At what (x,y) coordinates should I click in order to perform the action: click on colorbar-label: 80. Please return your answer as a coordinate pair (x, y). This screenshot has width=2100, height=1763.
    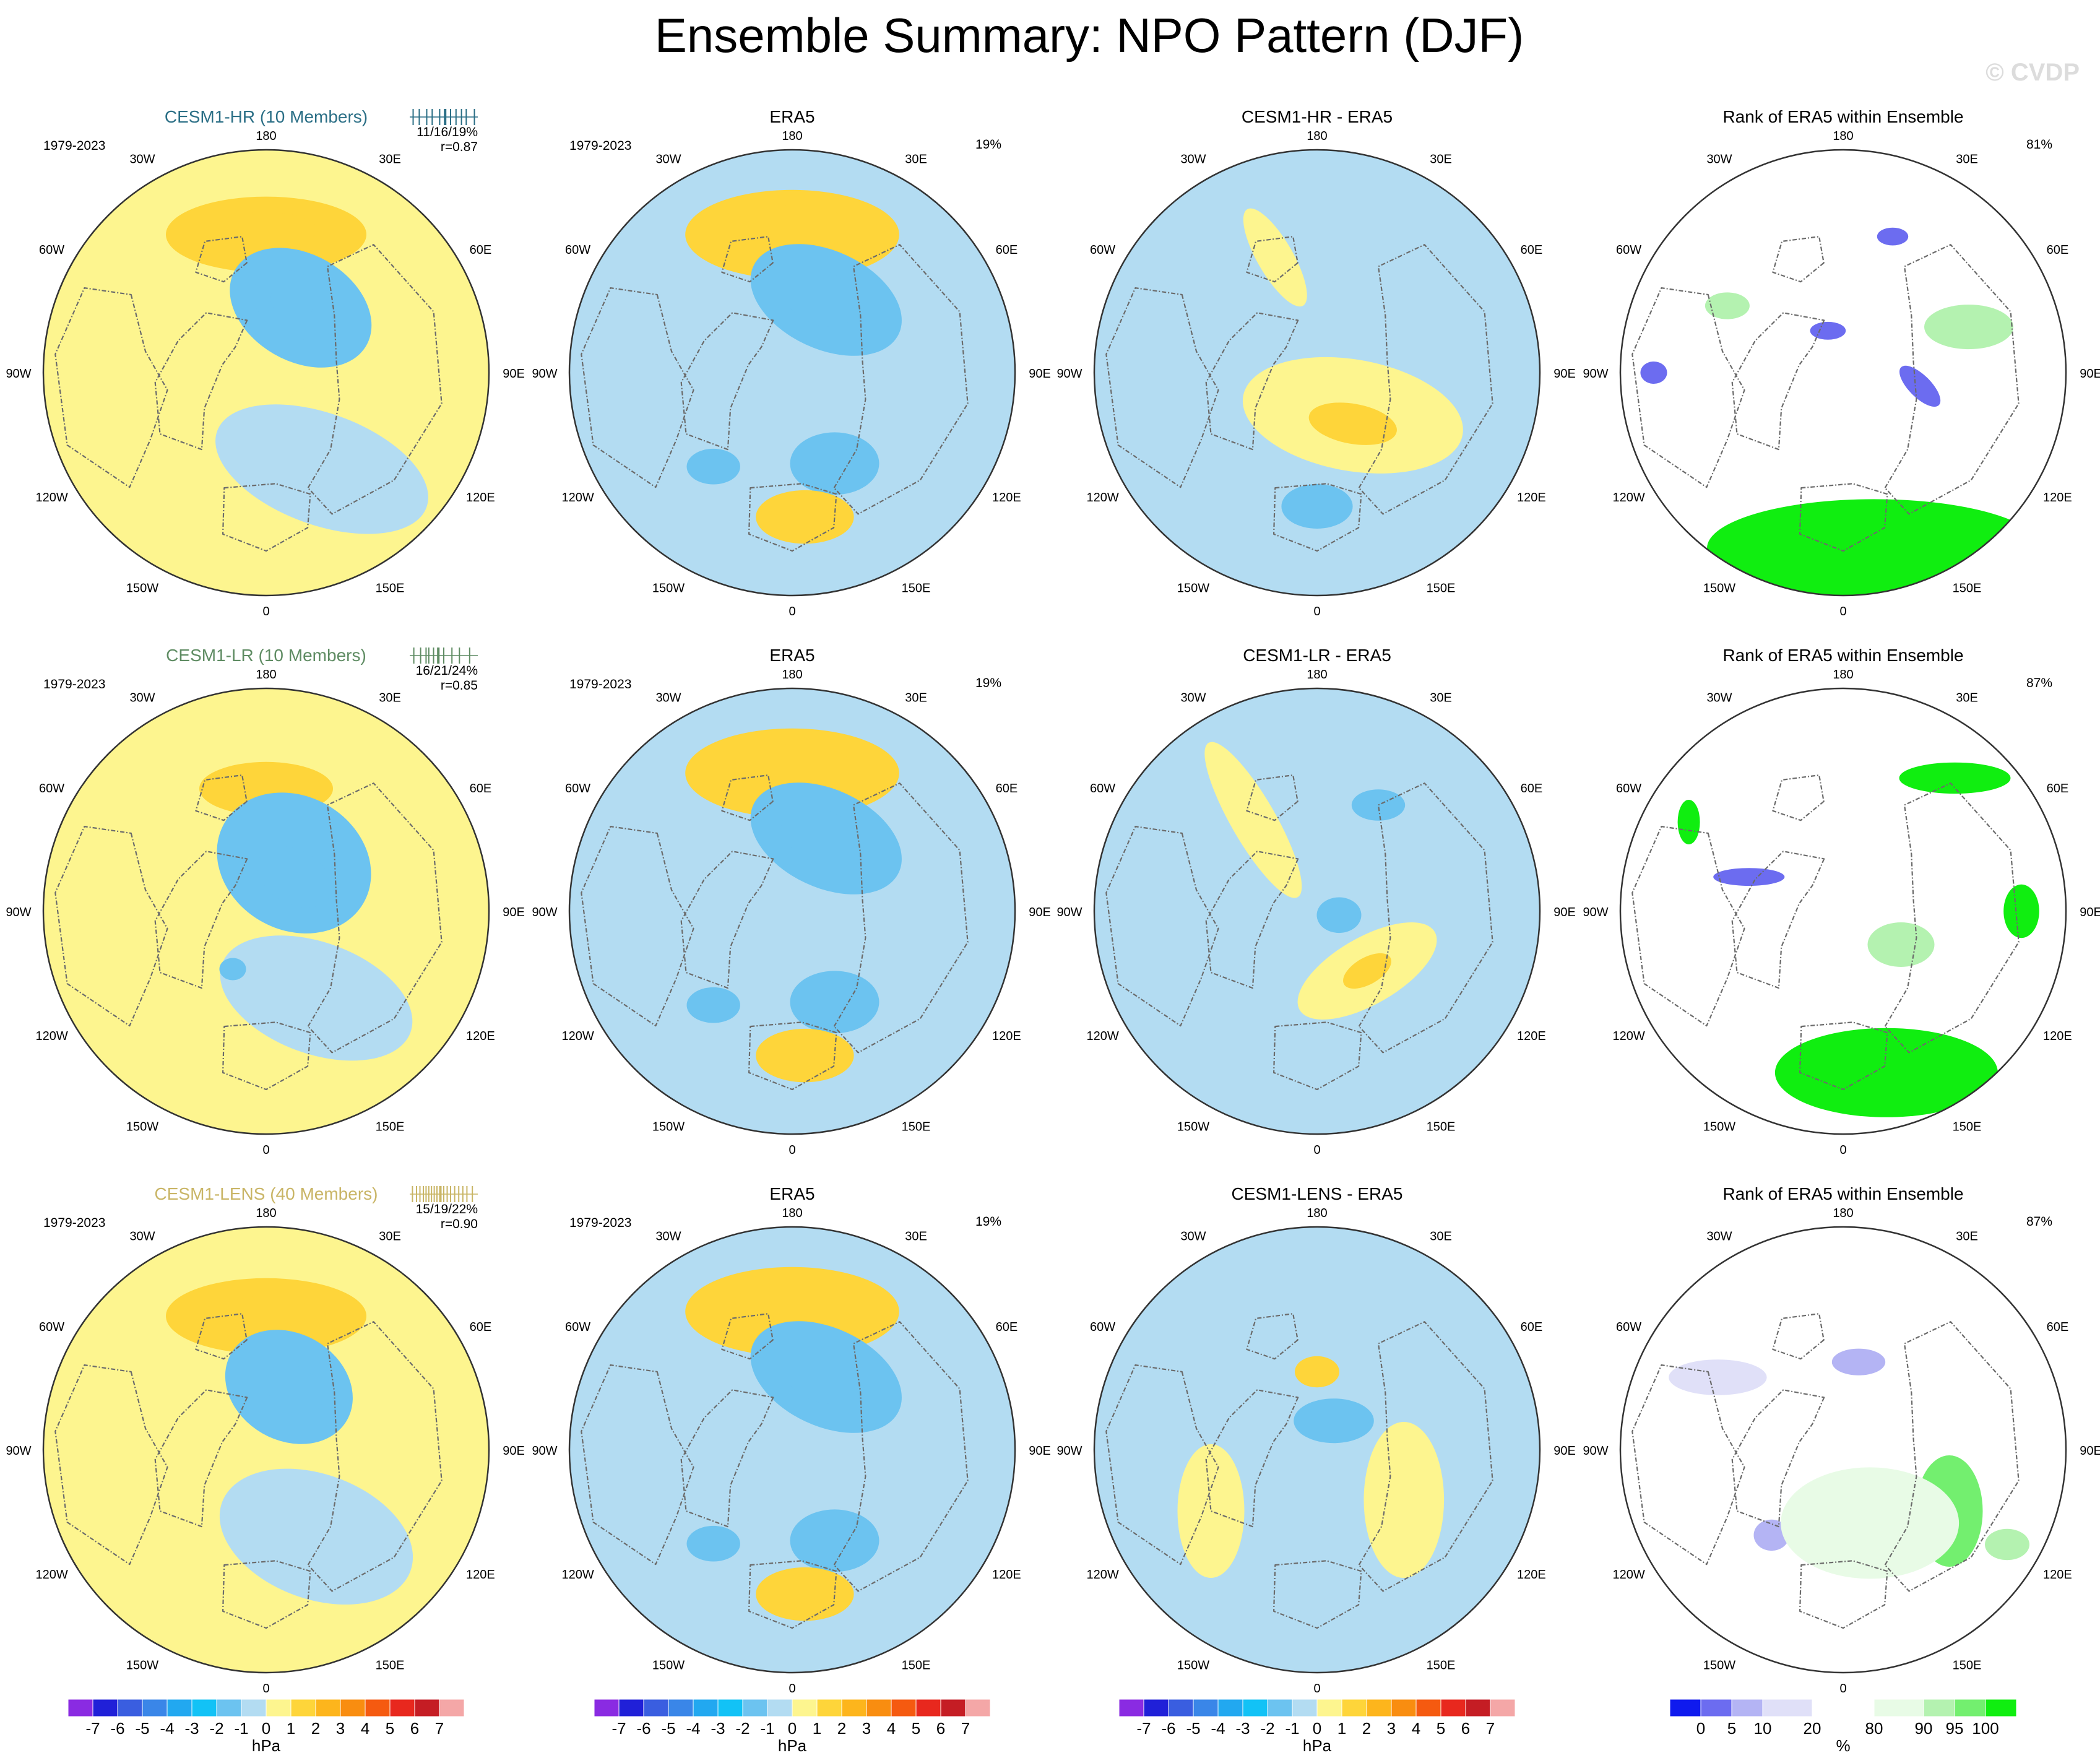
    Looking at the image, I should click on (1874, 1728).